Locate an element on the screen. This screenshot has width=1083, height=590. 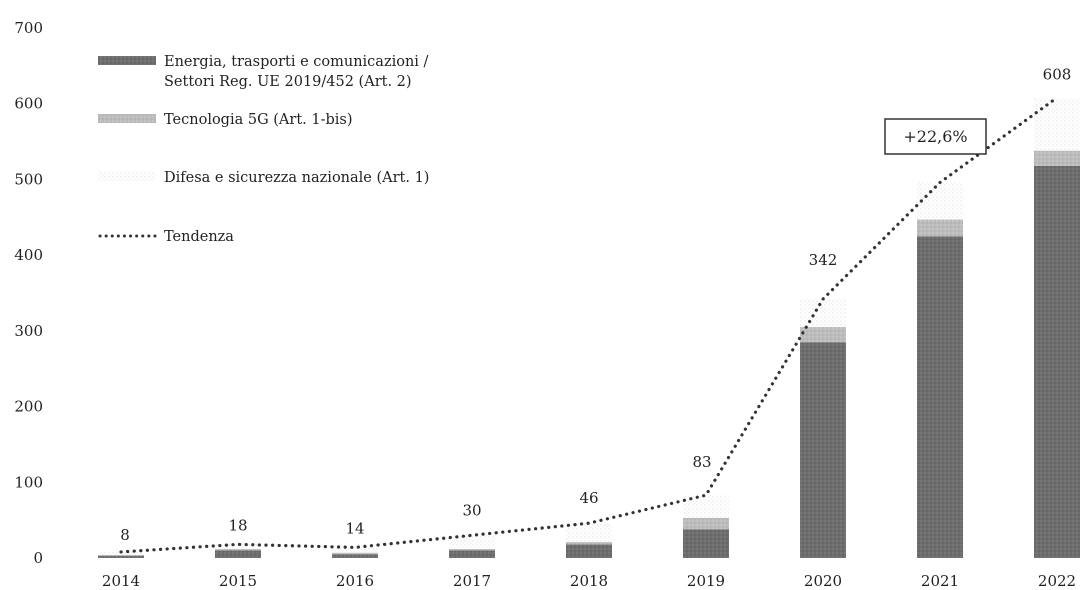
y-tick-label: 700 is located at coordinates (28, 28).